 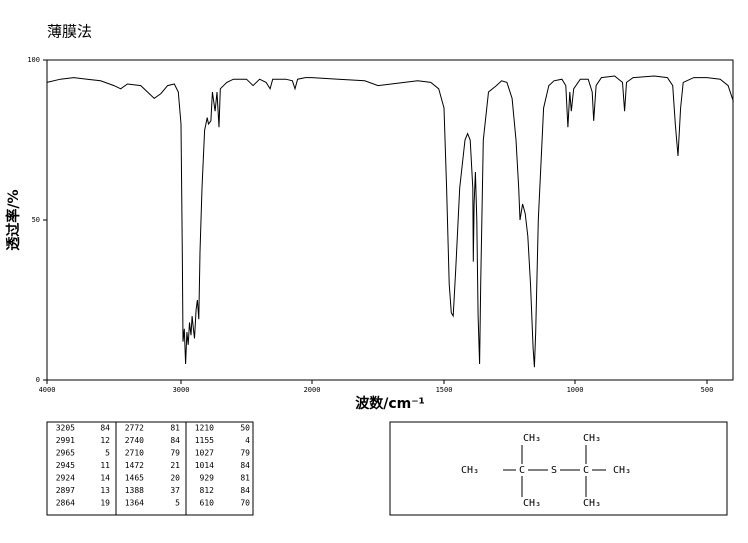 I want to click on table-cell: 1388, so click(x=134, y=490).